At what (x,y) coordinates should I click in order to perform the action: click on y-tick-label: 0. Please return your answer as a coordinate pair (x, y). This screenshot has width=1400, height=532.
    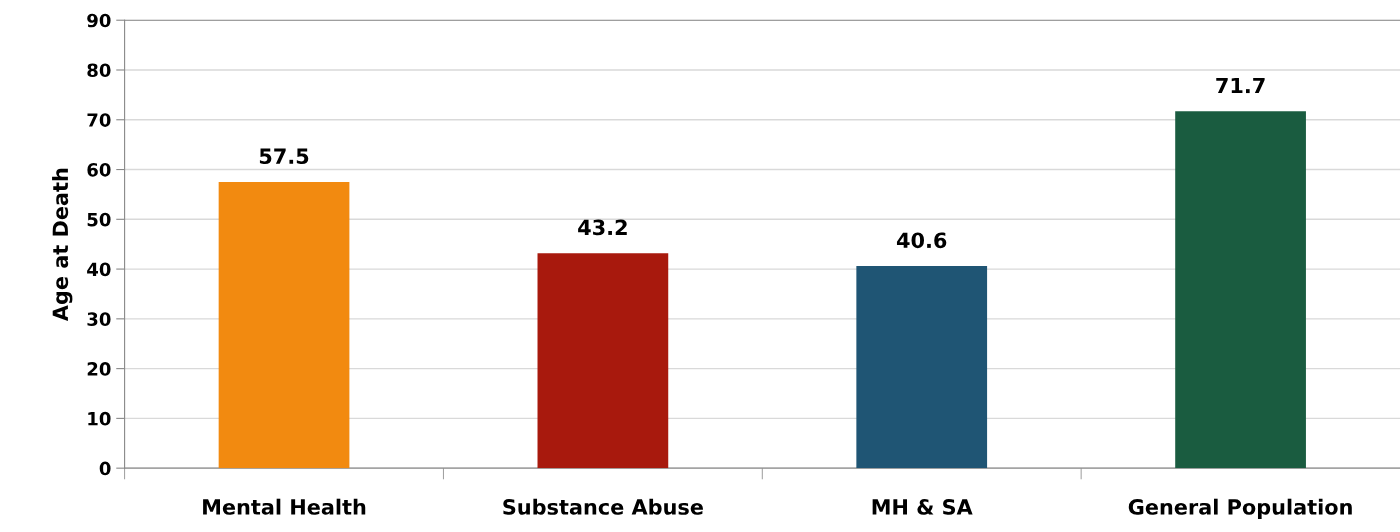
    Looking at the image, I should click on (105, 468).